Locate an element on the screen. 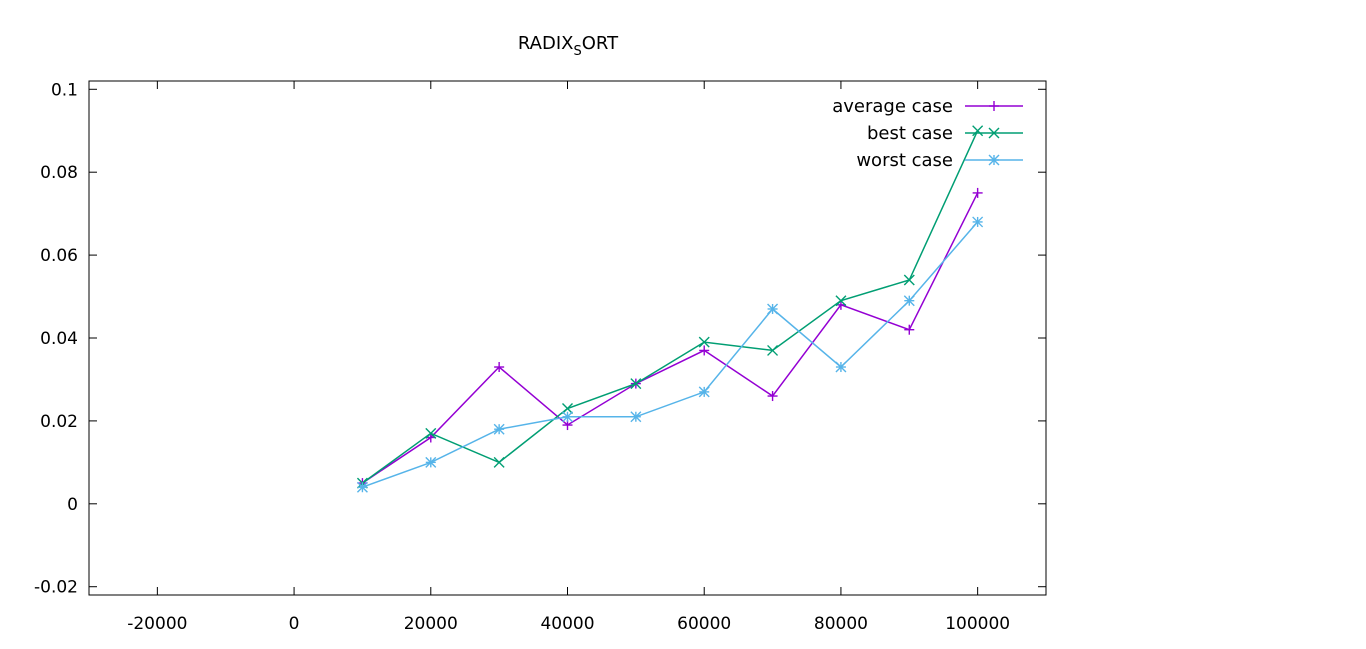 The width and height of the screenshot is (1366, 649). x-tick-label: 40000 is located at coordinates (567, 624).